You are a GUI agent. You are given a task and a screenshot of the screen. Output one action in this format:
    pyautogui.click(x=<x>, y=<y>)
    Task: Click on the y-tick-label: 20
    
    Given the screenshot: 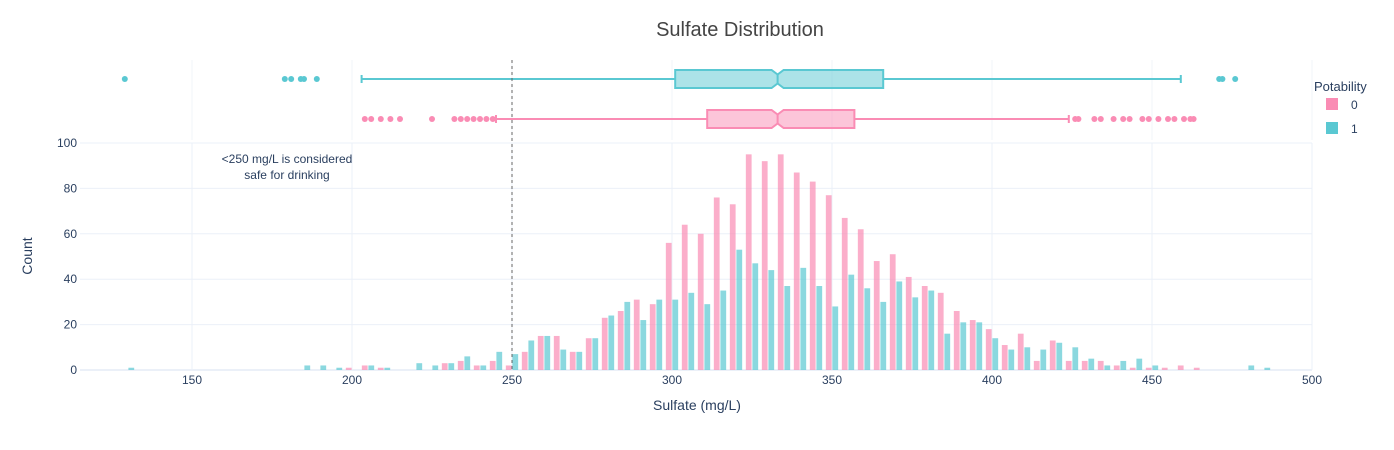 What is the action you would take?
    pyautogui.click(x=71, y=325)
    